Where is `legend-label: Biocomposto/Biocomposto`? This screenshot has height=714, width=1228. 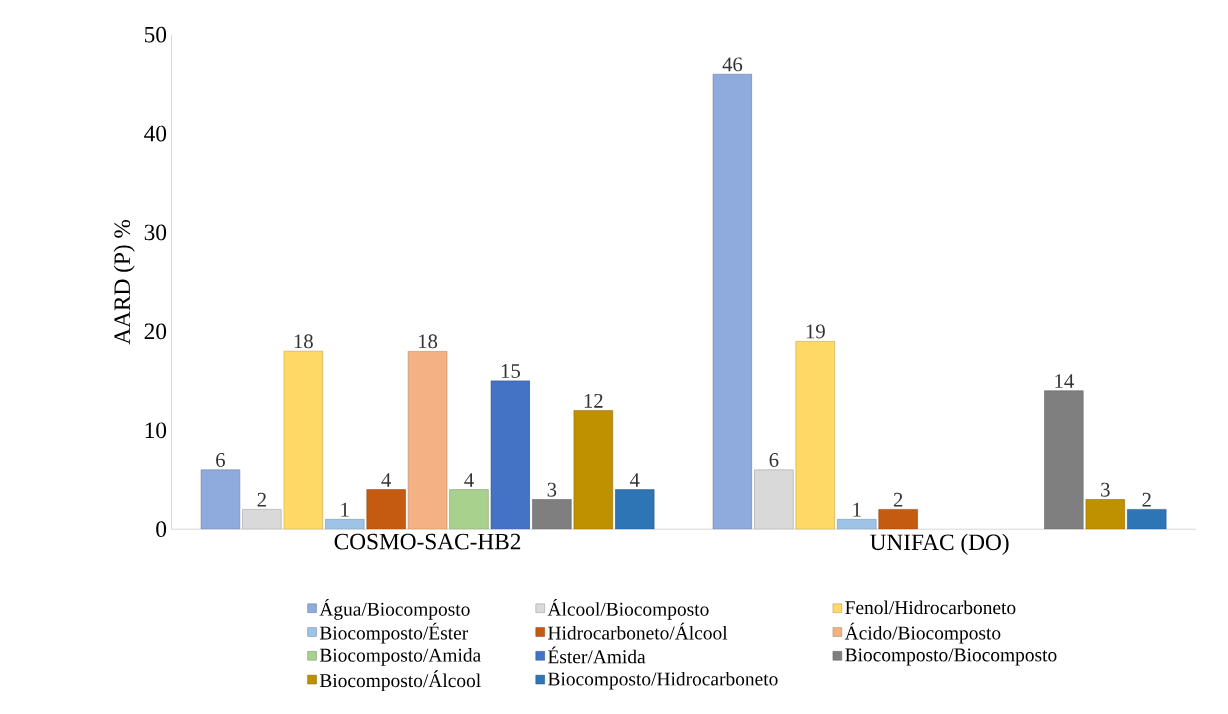 legend-label: Biocomposto/Biocomposto is located at coordinates (951, 657).